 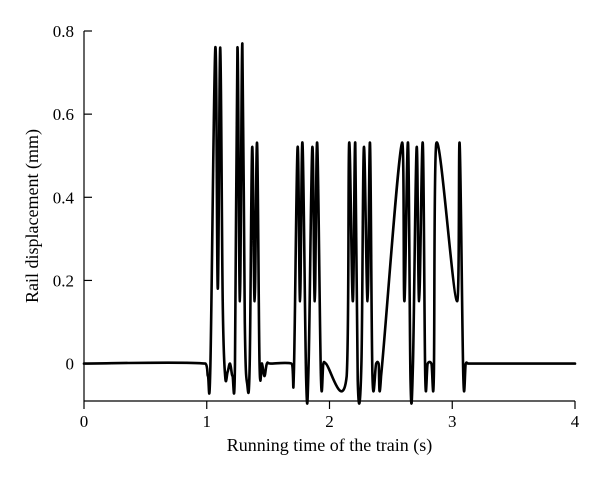 I want to click on y-tick-label: 0.4, so click(x=64, y=197).